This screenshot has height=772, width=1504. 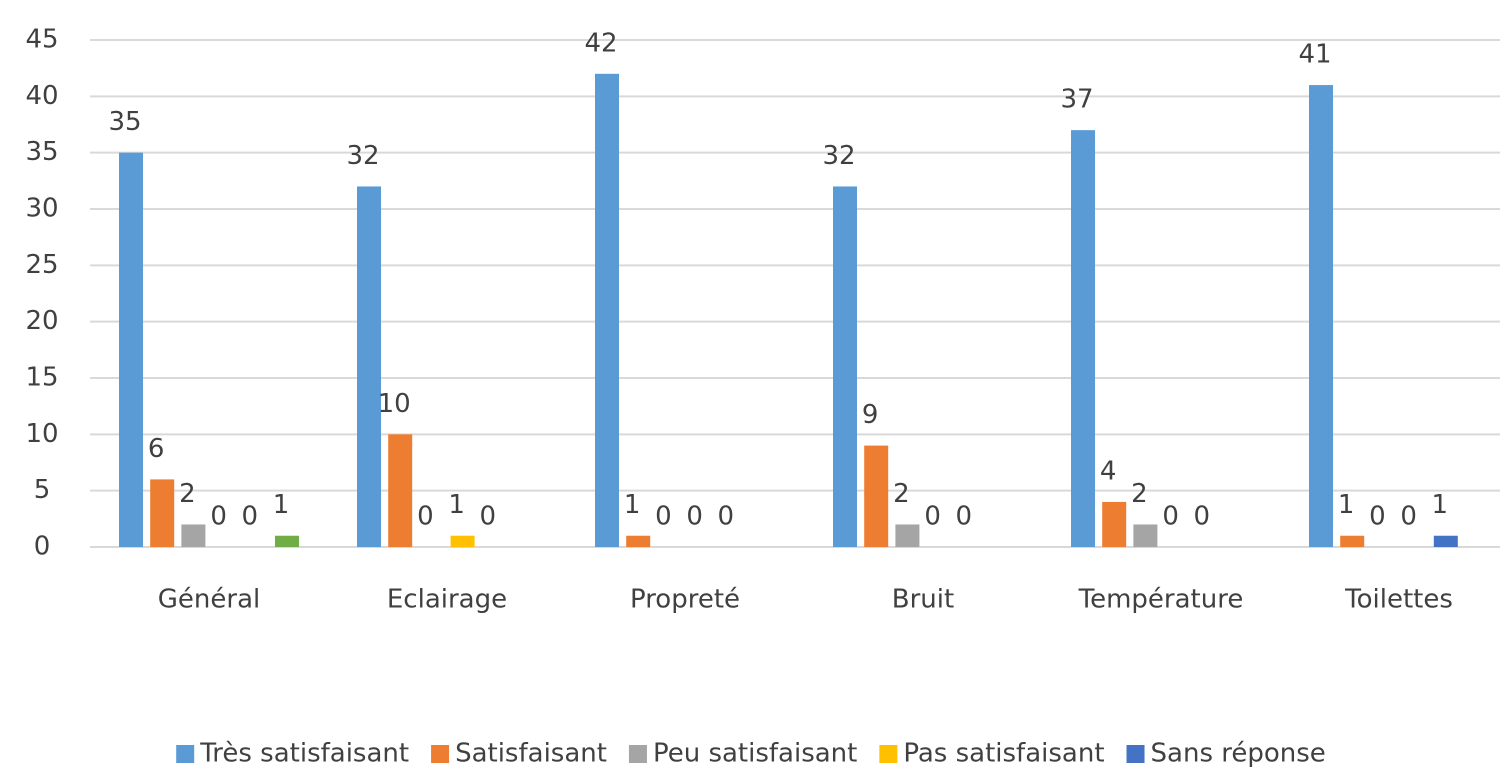 What do you see at coordinates (1398, 600) in the screenshot?
I see `x-tick-label: Toilettes` at bounding box center [1398, 600].